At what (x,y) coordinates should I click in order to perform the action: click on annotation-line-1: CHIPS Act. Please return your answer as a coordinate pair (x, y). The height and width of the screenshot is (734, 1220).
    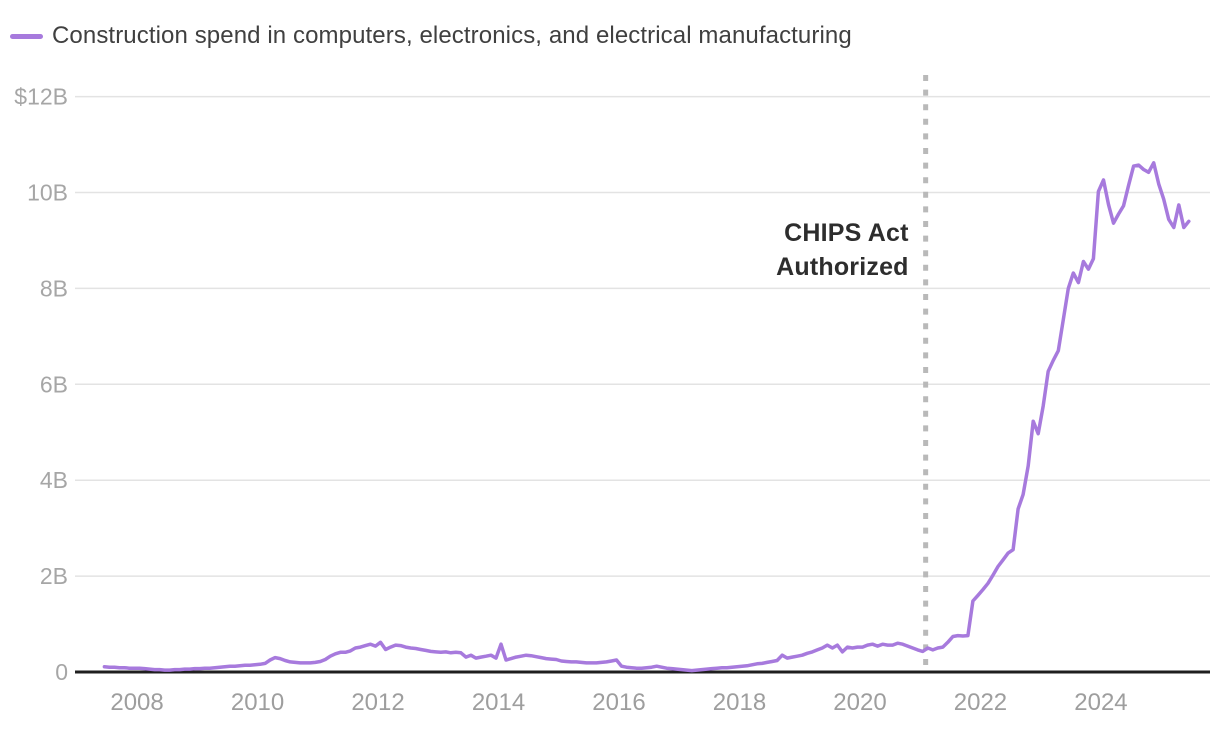
    Looking at the image, I should click on (846, 233).